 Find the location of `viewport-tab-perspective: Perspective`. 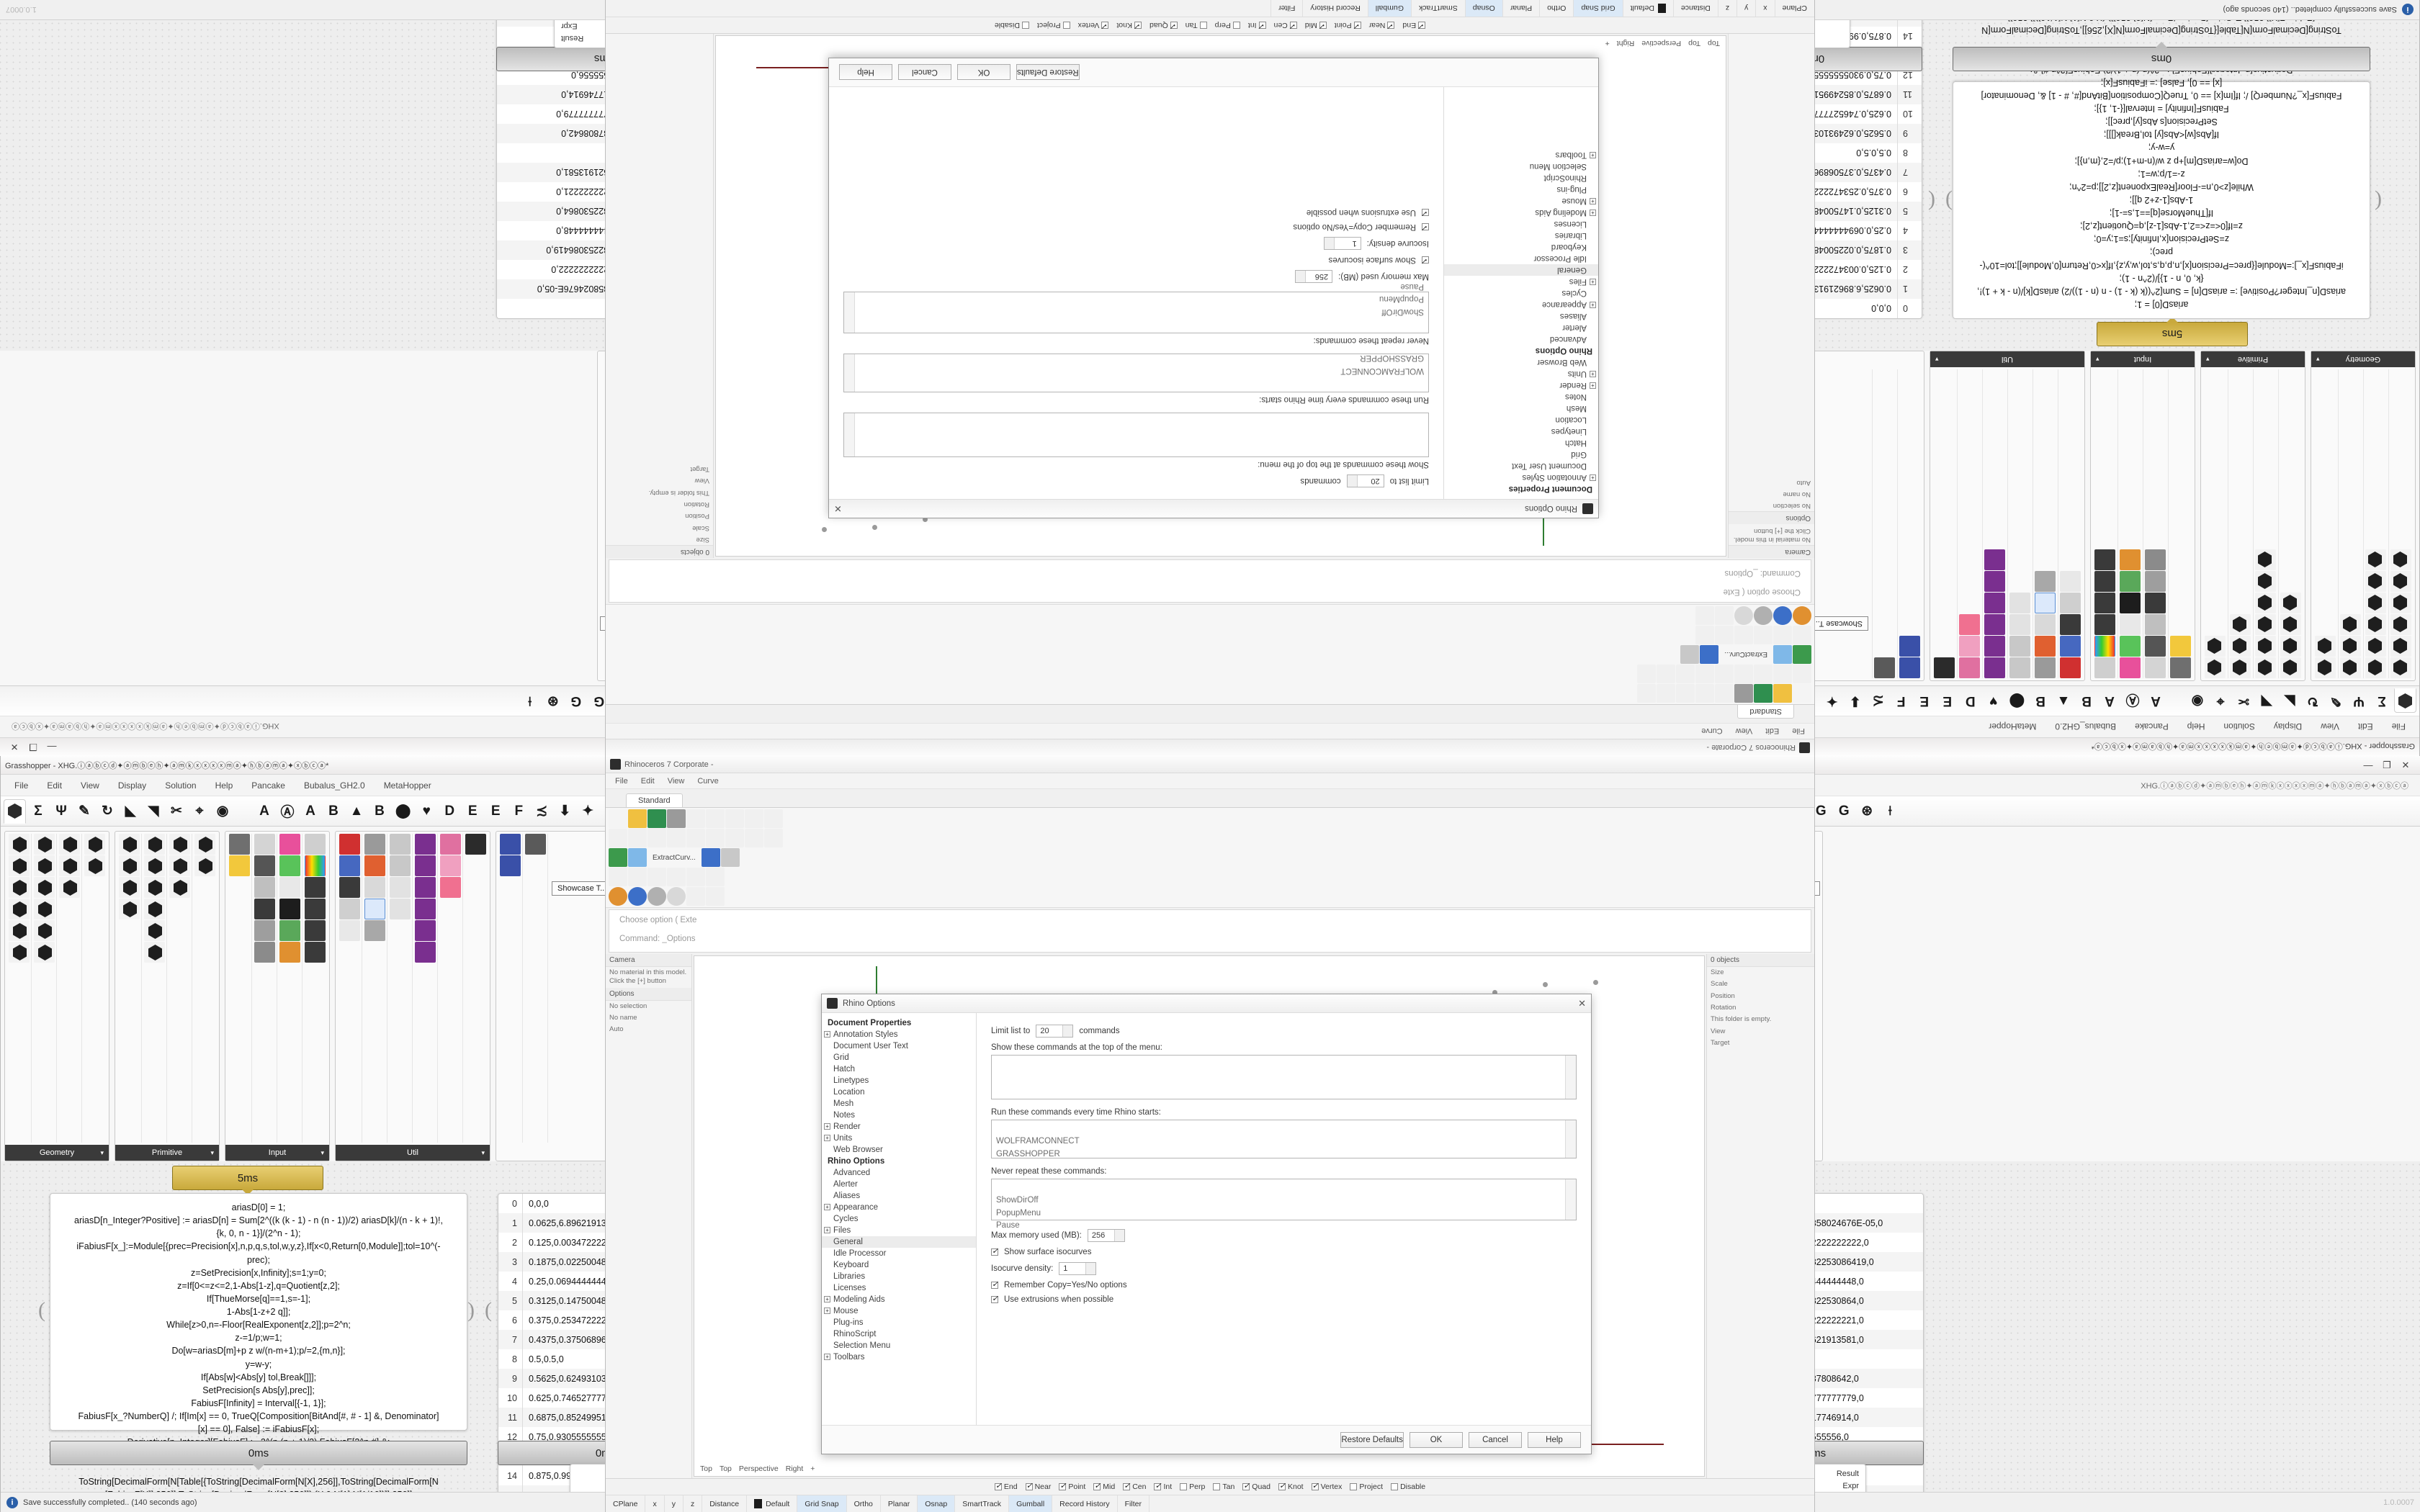

viewport-tab-perspective: Perspective is located at coordinates (759, 1468).